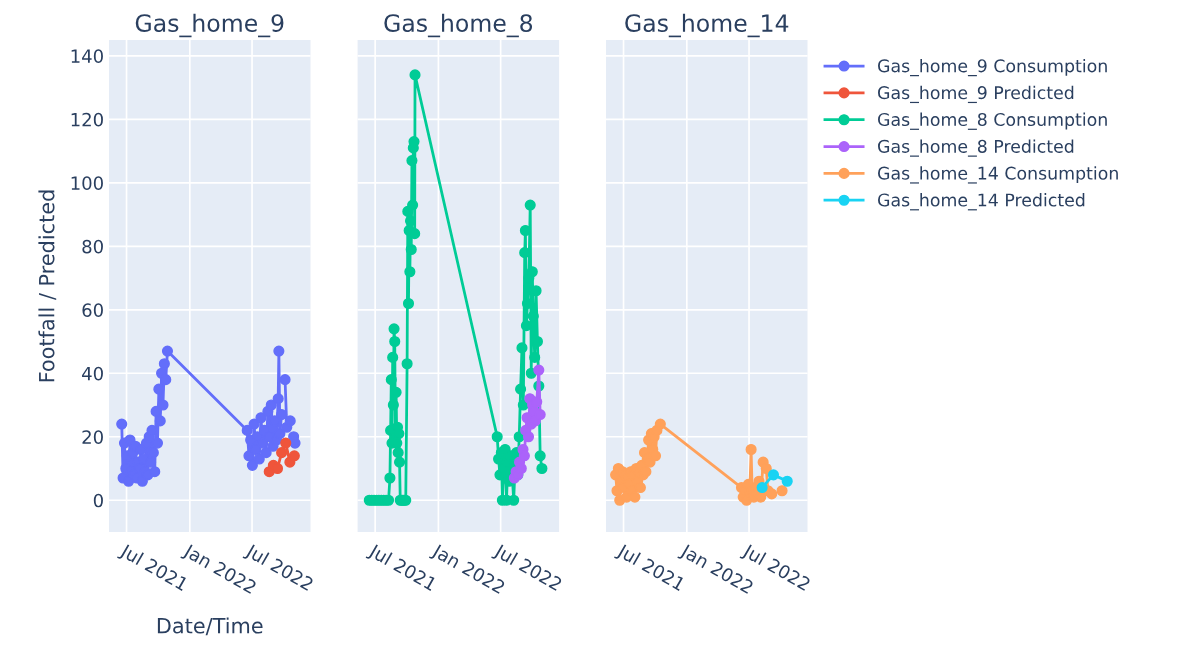 The height and width of the screenshot is (660, 1202). What do you see at coordinates (998, 175) in the screenshot?
I see `legend-label: Gas_home_14 Consumption` at bounding box center [998, 175].